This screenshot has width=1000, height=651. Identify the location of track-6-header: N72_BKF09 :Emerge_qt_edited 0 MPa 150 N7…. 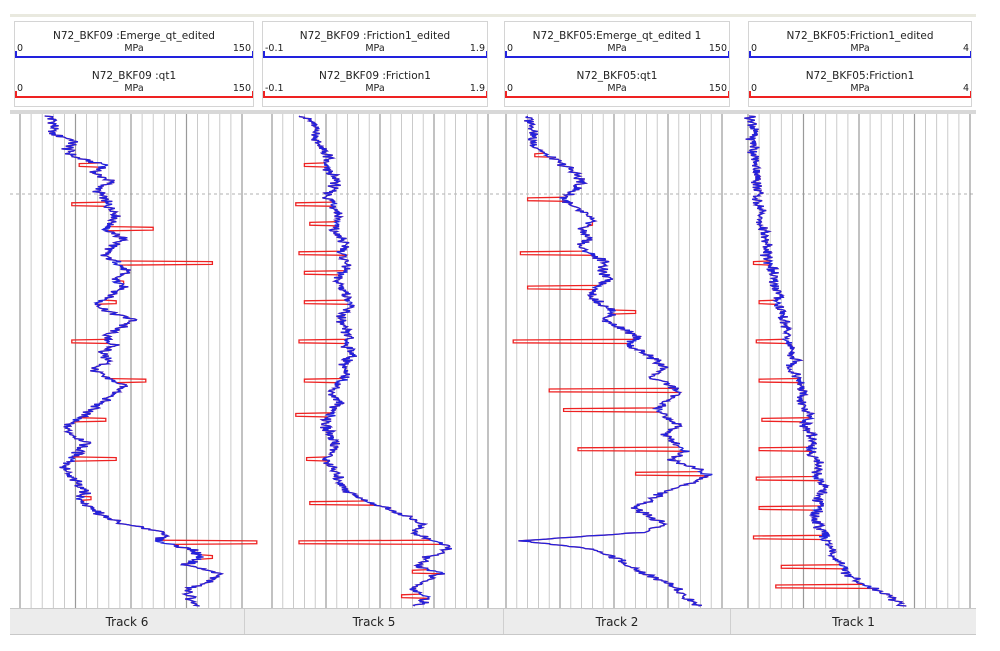
(134, 64).